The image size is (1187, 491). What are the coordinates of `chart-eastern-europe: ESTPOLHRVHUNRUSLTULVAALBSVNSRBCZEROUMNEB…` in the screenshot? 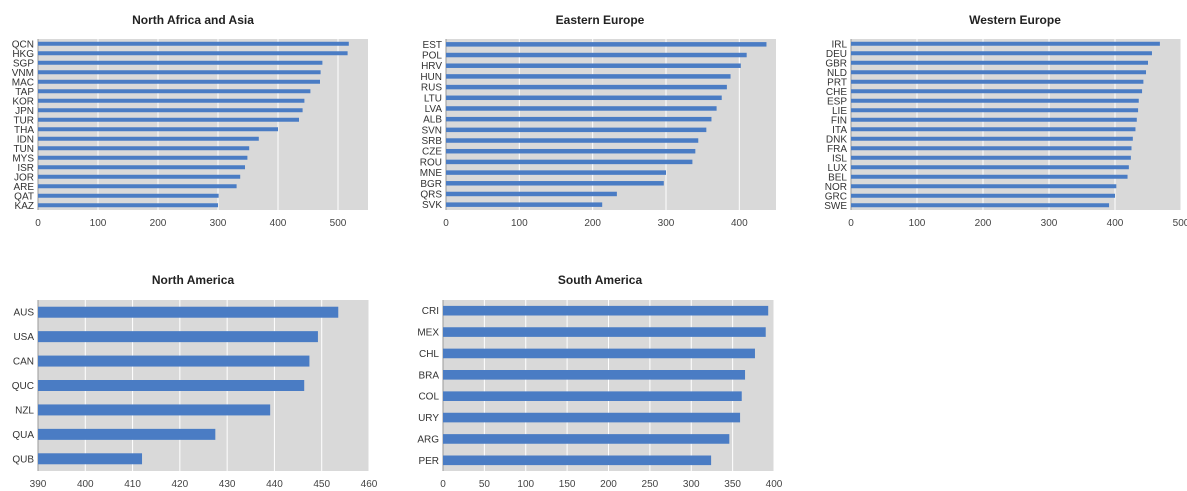 It's located at (598, 121).